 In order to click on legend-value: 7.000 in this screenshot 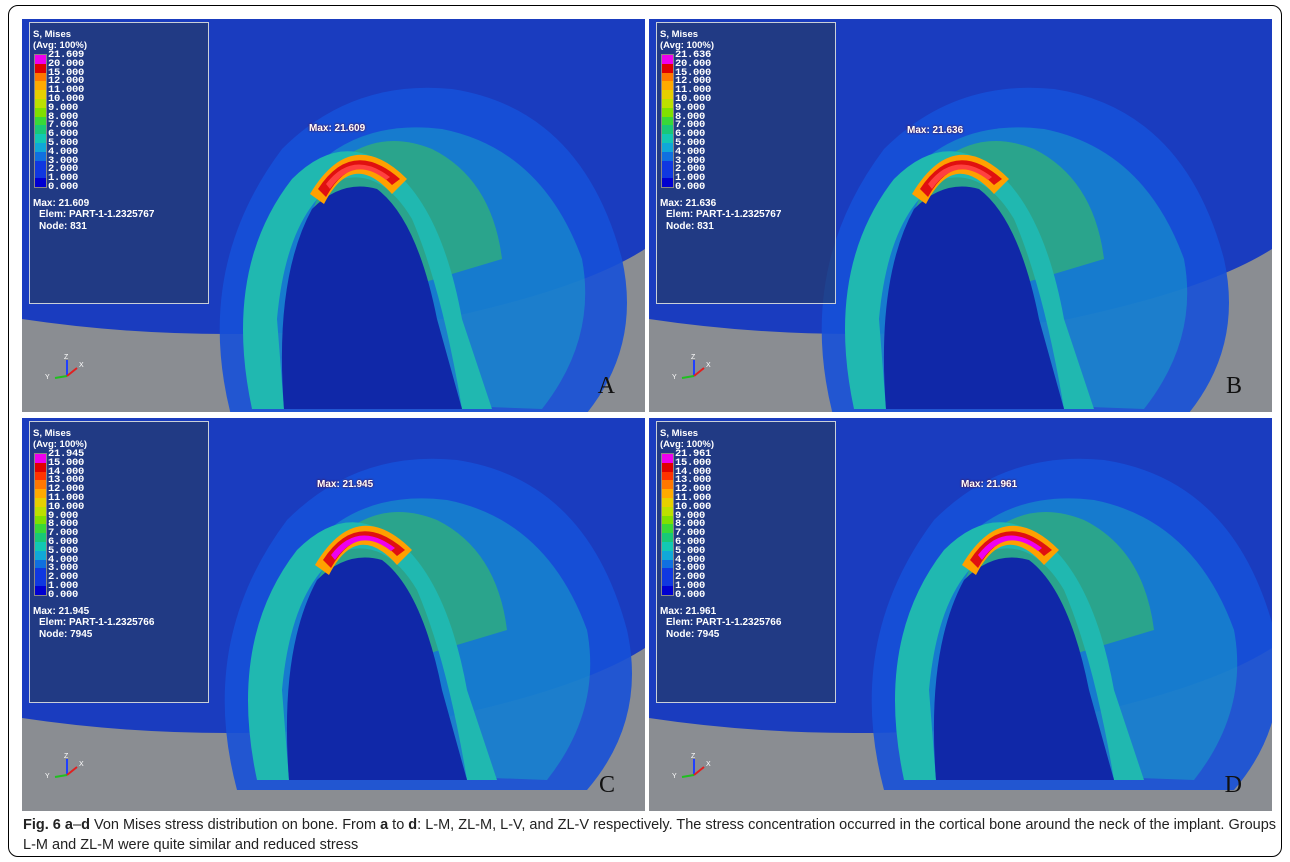, I will do `click(690, 125)`.